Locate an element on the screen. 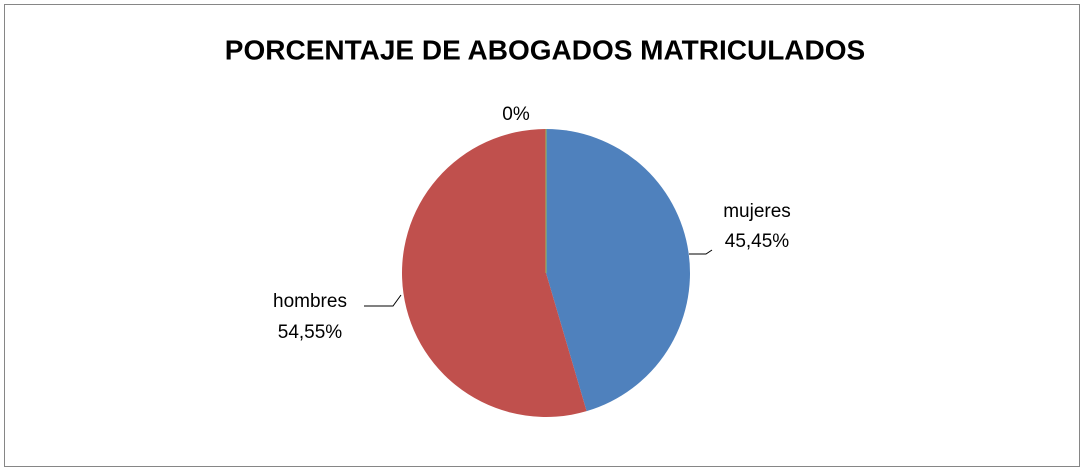 The image size is (1084, 471). slice-value: 54,55% is located at coordinates (310, 332).